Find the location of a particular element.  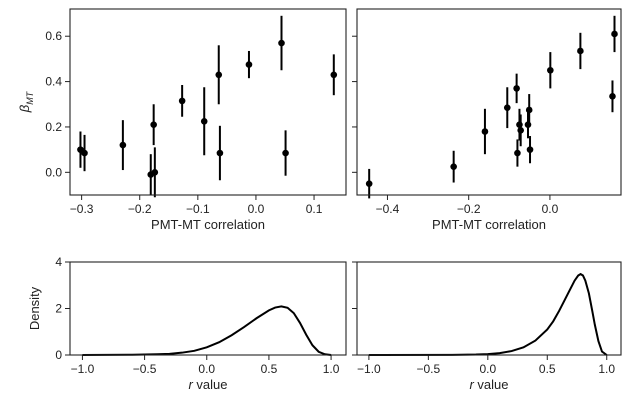

y-axis-label: βMT is located at coordinates (26, 101).